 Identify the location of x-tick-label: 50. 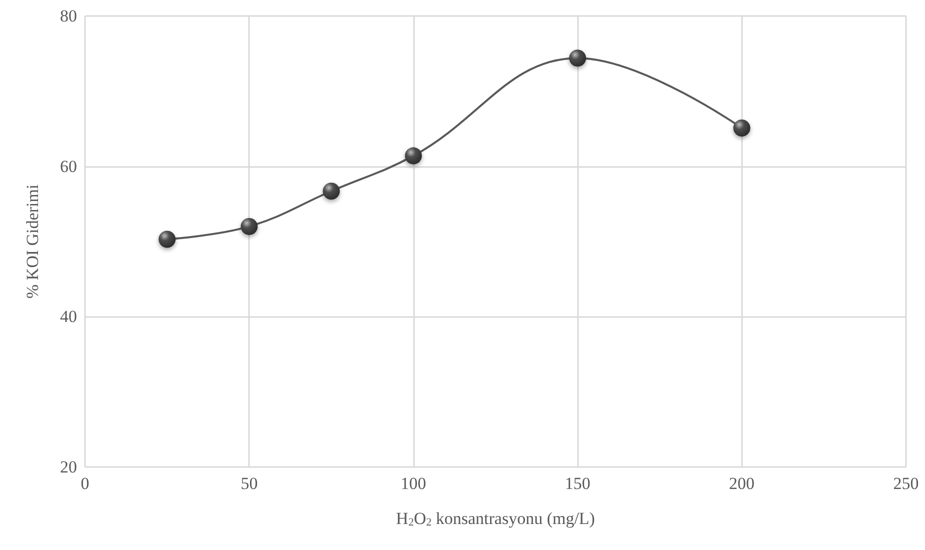
(249, 483).